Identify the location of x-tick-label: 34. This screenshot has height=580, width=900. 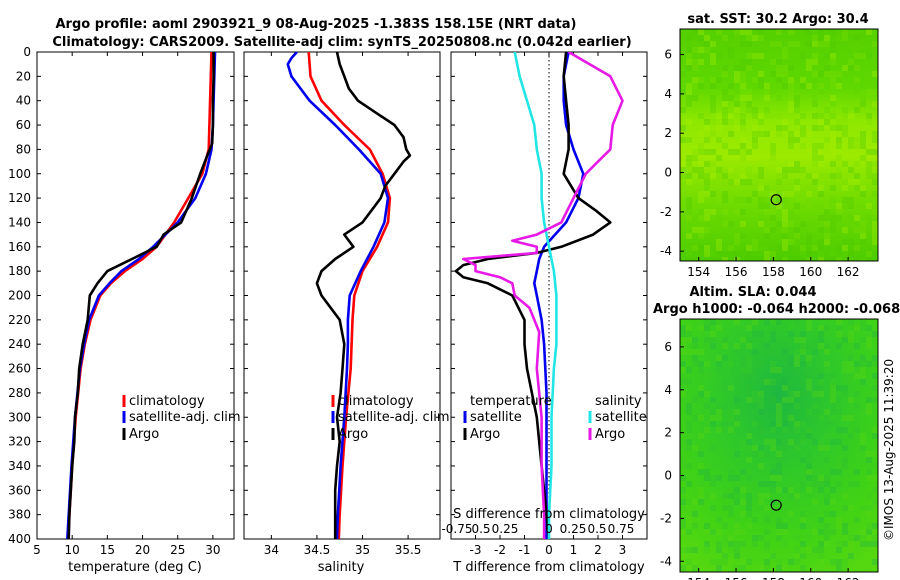
(271, 550).